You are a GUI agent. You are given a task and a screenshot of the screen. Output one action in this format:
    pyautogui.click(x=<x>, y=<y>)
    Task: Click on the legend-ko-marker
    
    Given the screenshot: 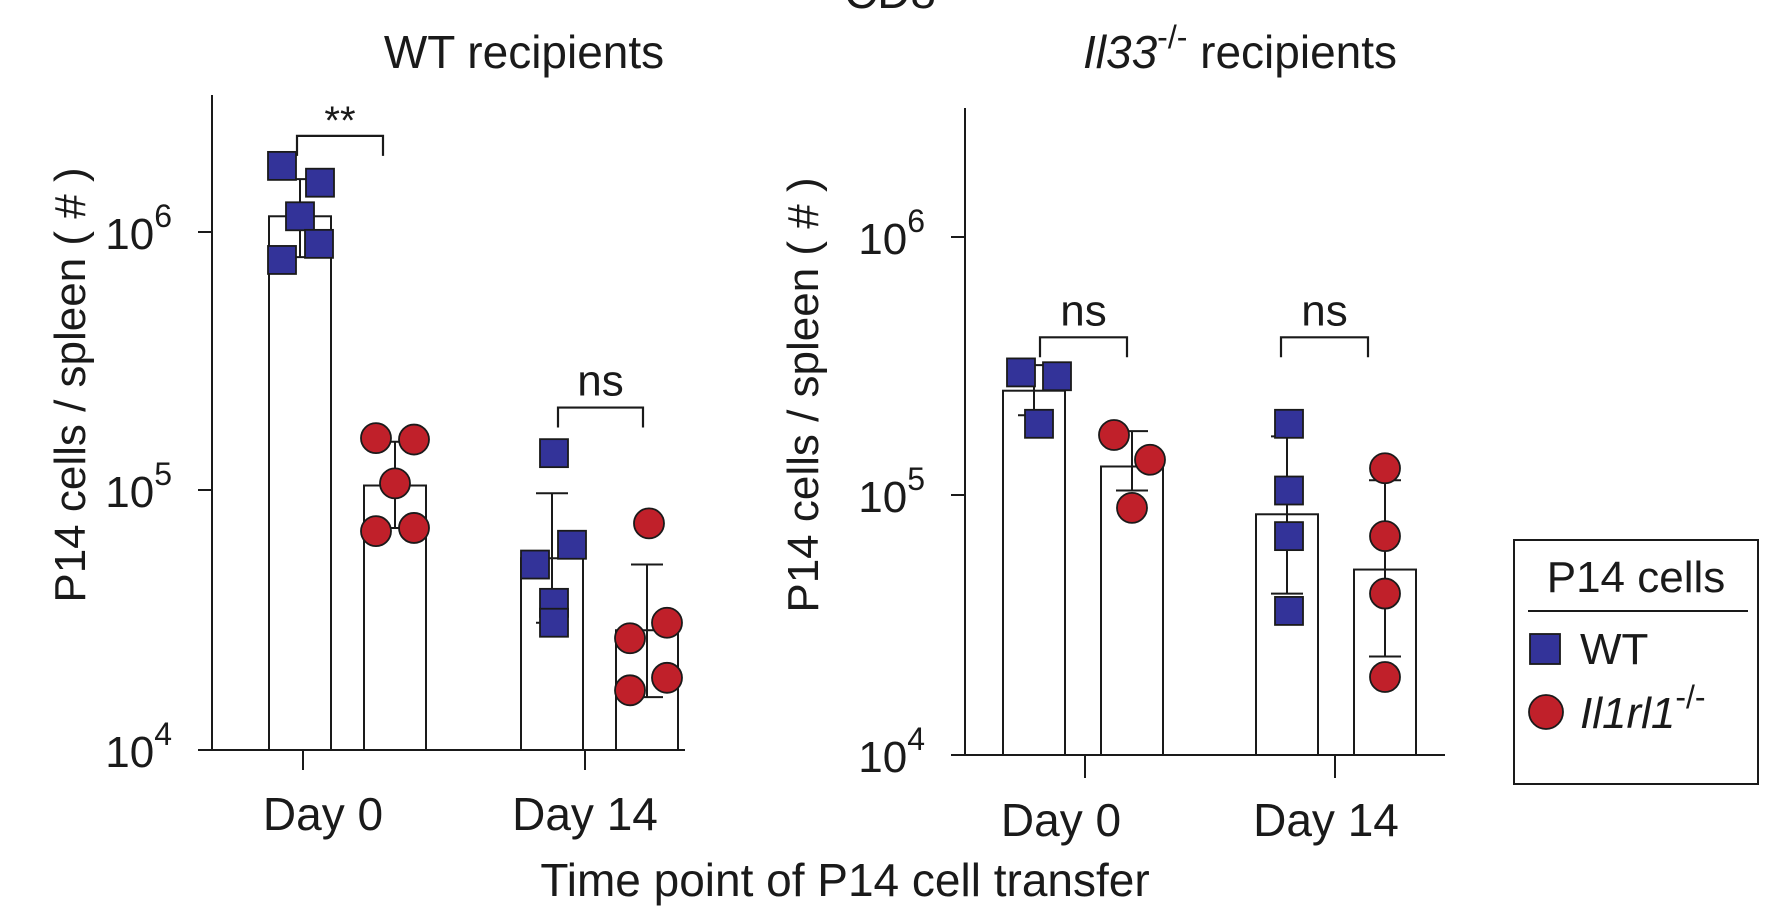 What is the action you would take?
    pyautogui.click(x=1546, y=712)
    